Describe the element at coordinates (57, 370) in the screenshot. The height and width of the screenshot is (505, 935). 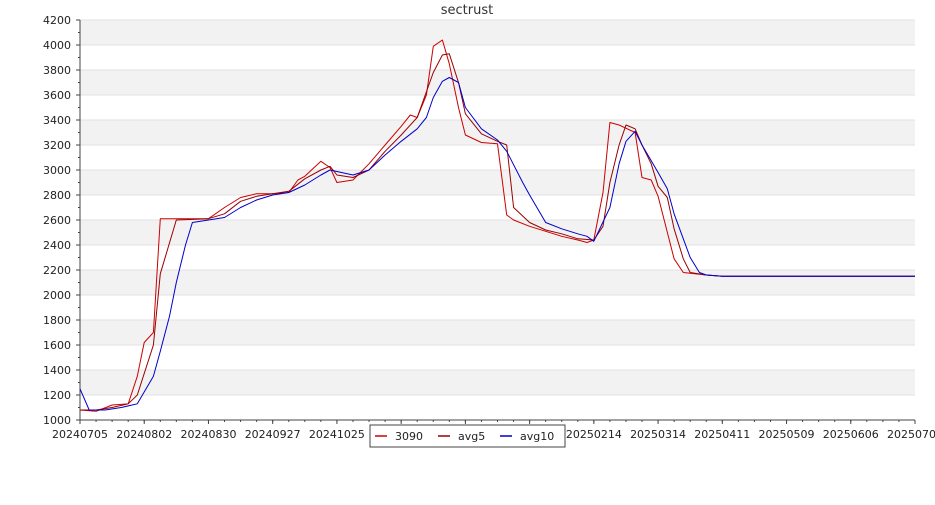
I see `y-tick-label: 1400` at that location.